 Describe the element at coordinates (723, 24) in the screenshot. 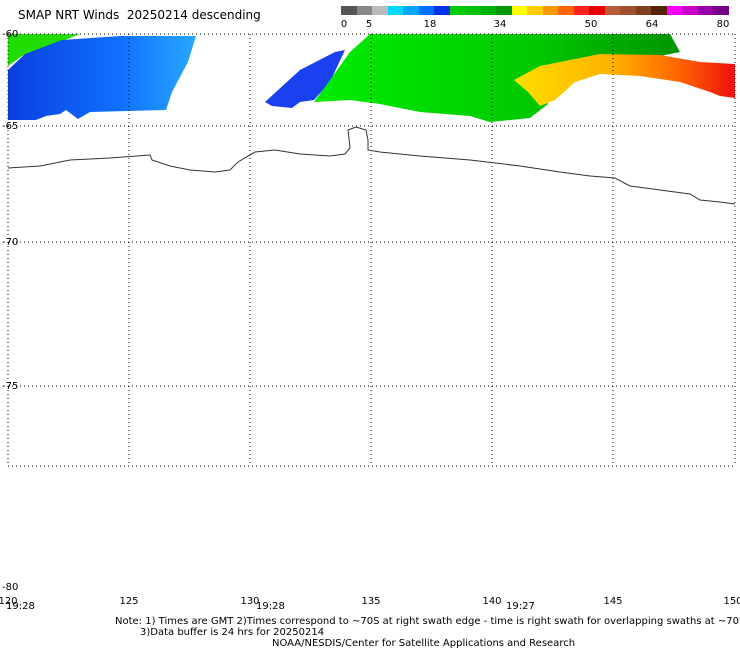

I see `colorbar-label: 80` at that location.